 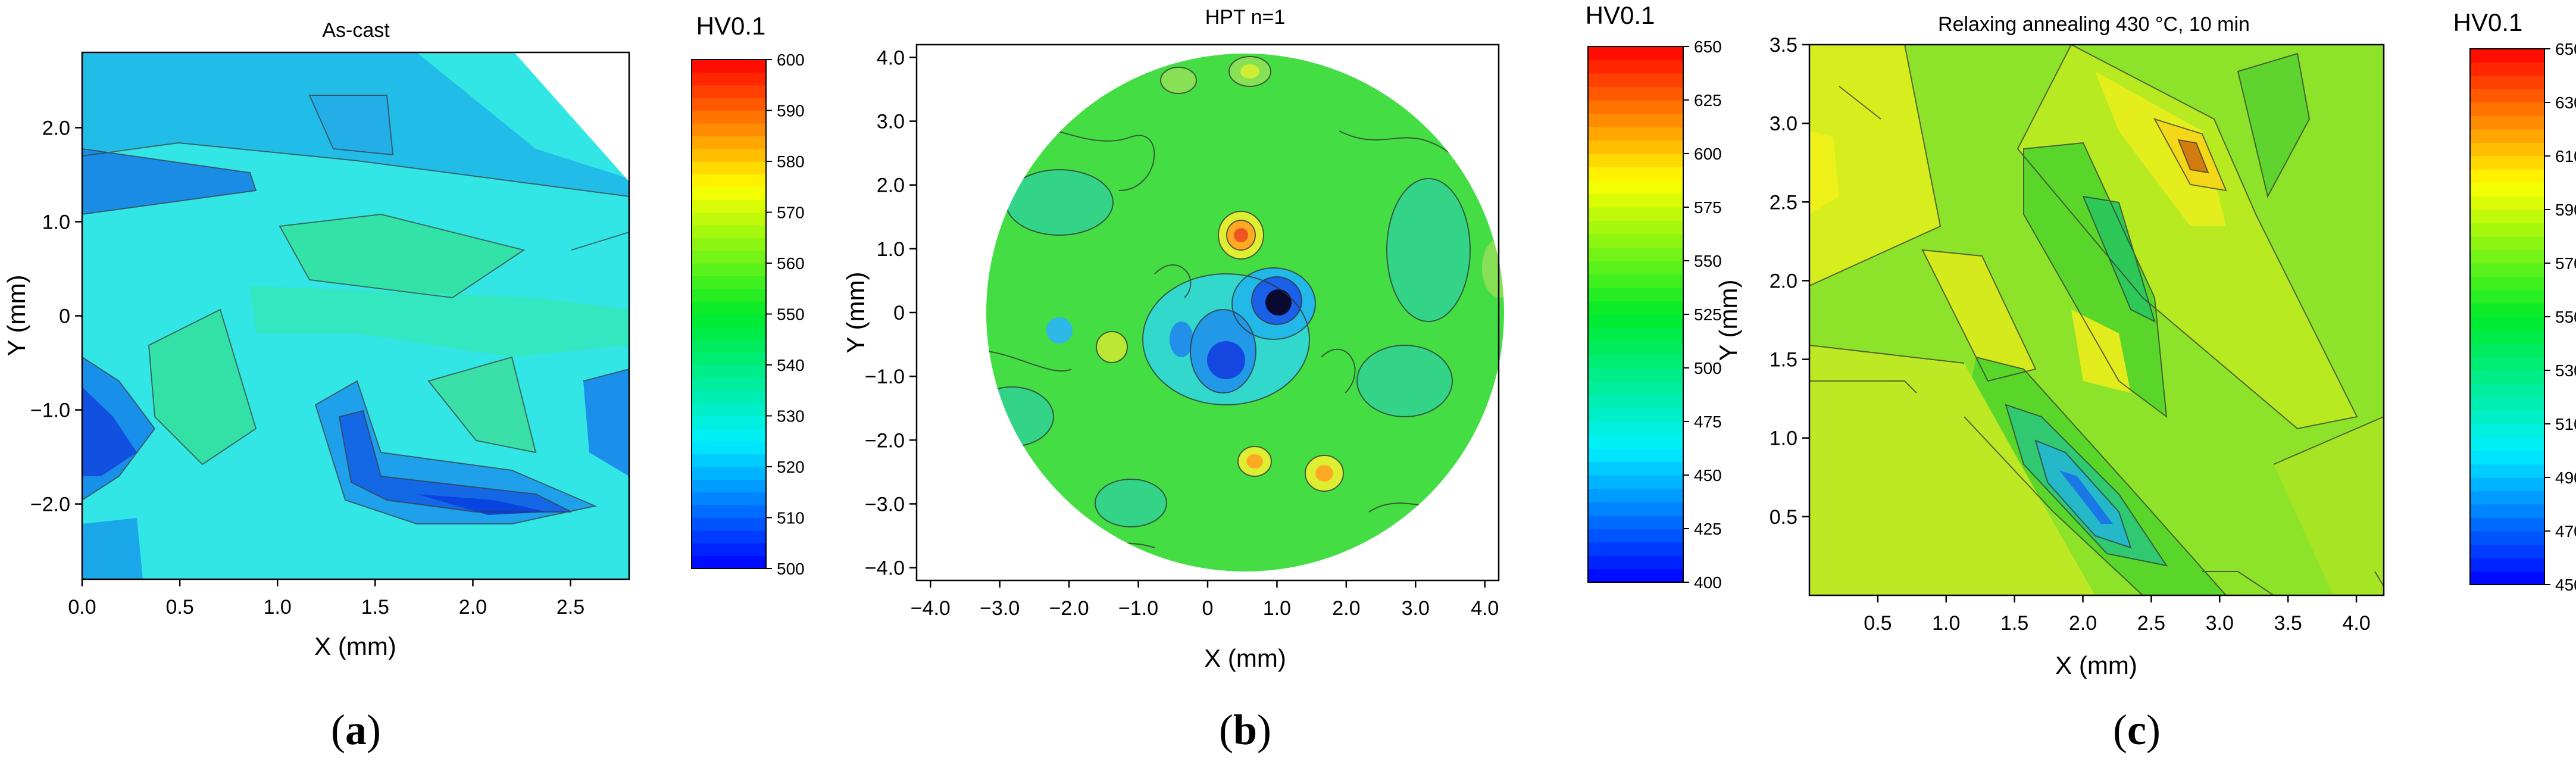 What do you see at coordinates (2193, 156) in the screenshot?
I see `chart-c-region-peak-core` at bounding box center [2193, 156].